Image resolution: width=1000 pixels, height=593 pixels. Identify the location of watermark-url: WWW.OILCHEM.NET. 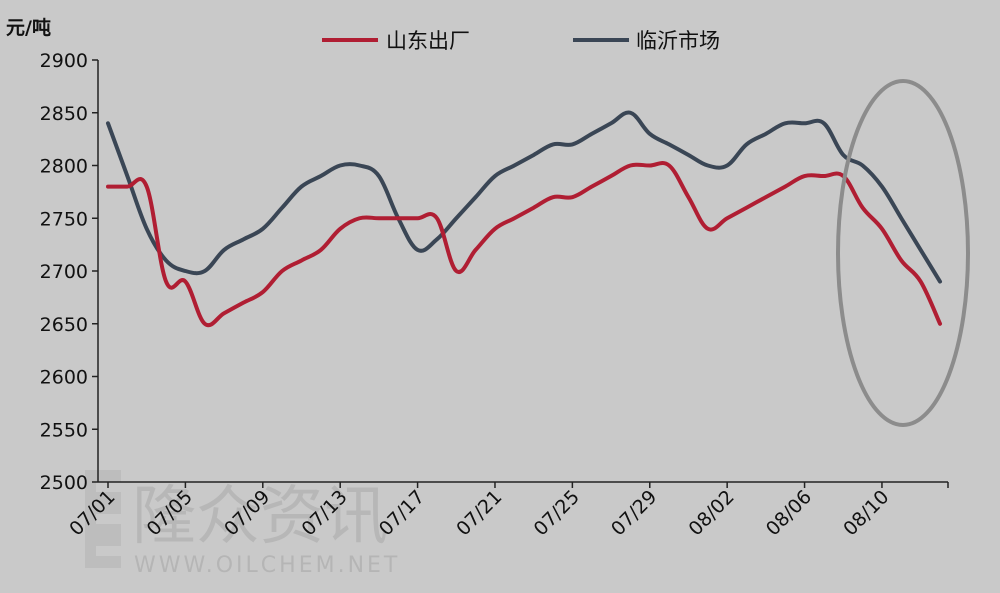
(267, 565).